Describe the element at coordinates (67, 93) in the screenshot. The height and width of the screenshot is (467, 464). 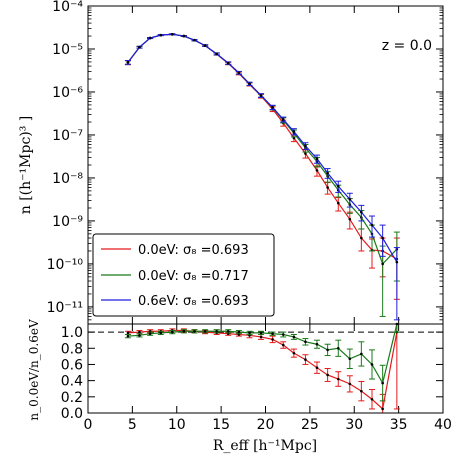
I see `top-y-tick-label: 10⁻⁶` at that location.